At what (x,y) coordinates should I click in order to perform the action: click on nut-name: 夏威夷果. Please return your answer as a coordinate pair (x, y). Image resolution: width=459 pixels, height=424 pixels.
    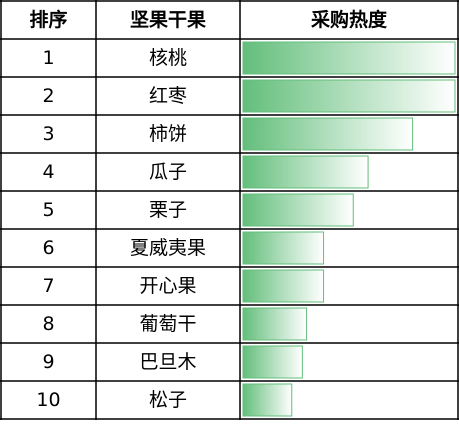
    Looking at the image, I should click on (168, 248).